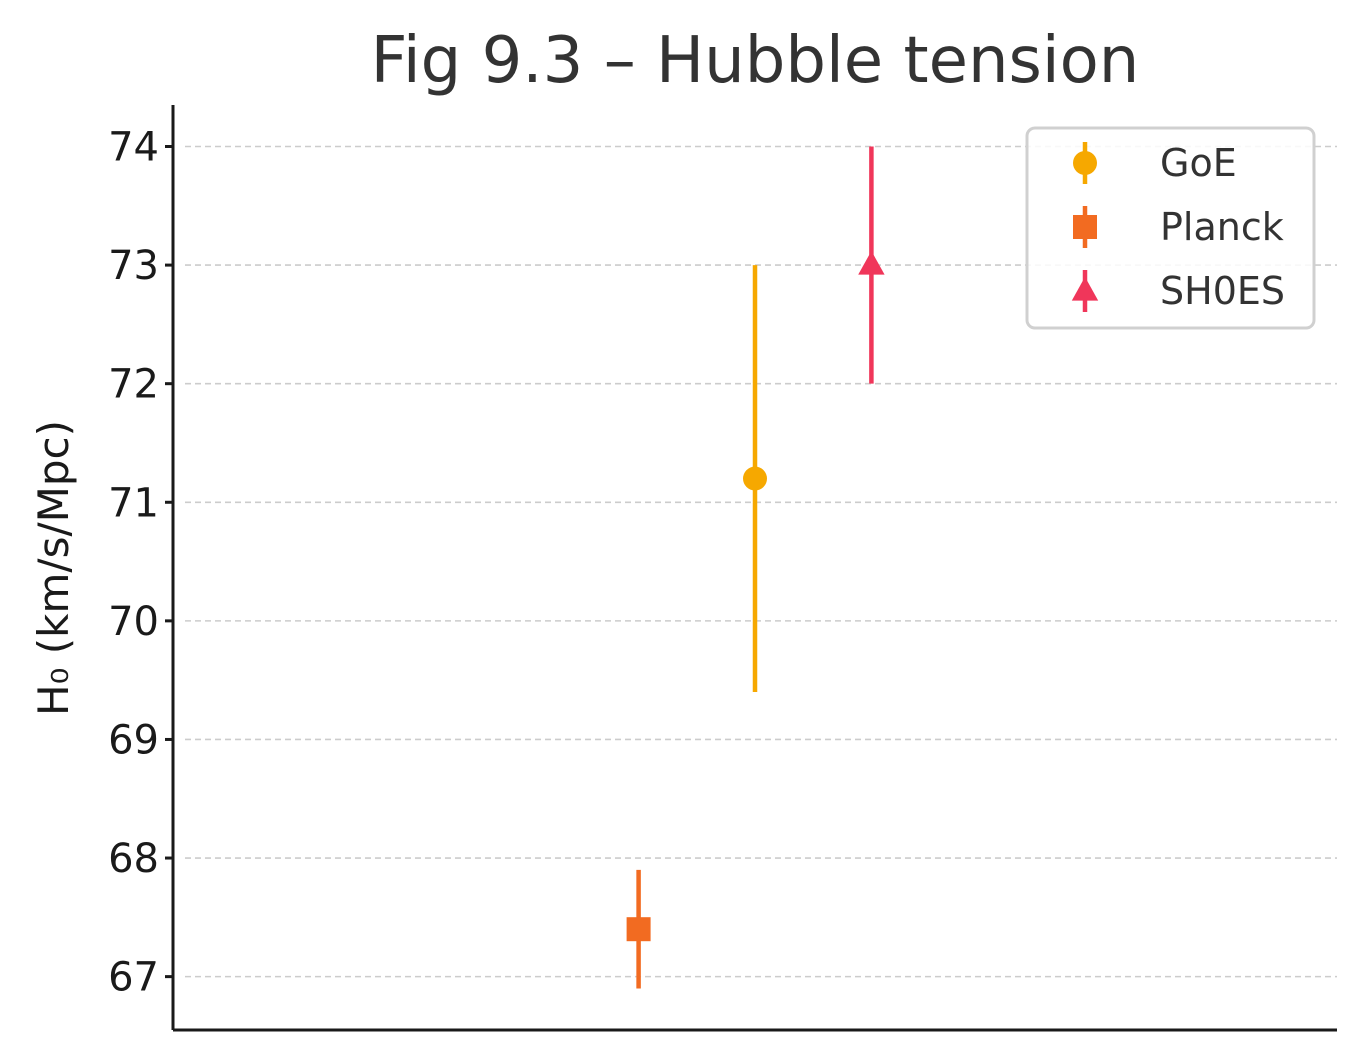  I want to click on legend-marker-triangle, so click(1085, 288).